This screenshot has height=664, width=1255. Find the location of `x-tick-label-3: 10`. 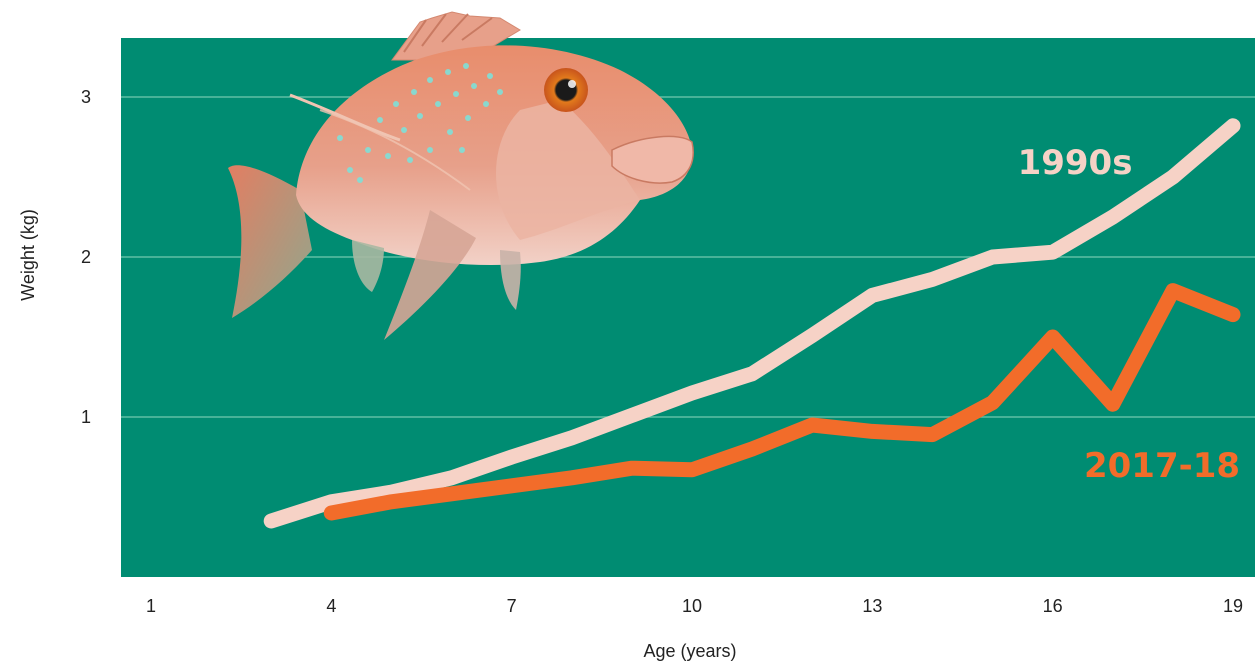

x-tick-label-3: 10 is located at coordinates (692, 606).